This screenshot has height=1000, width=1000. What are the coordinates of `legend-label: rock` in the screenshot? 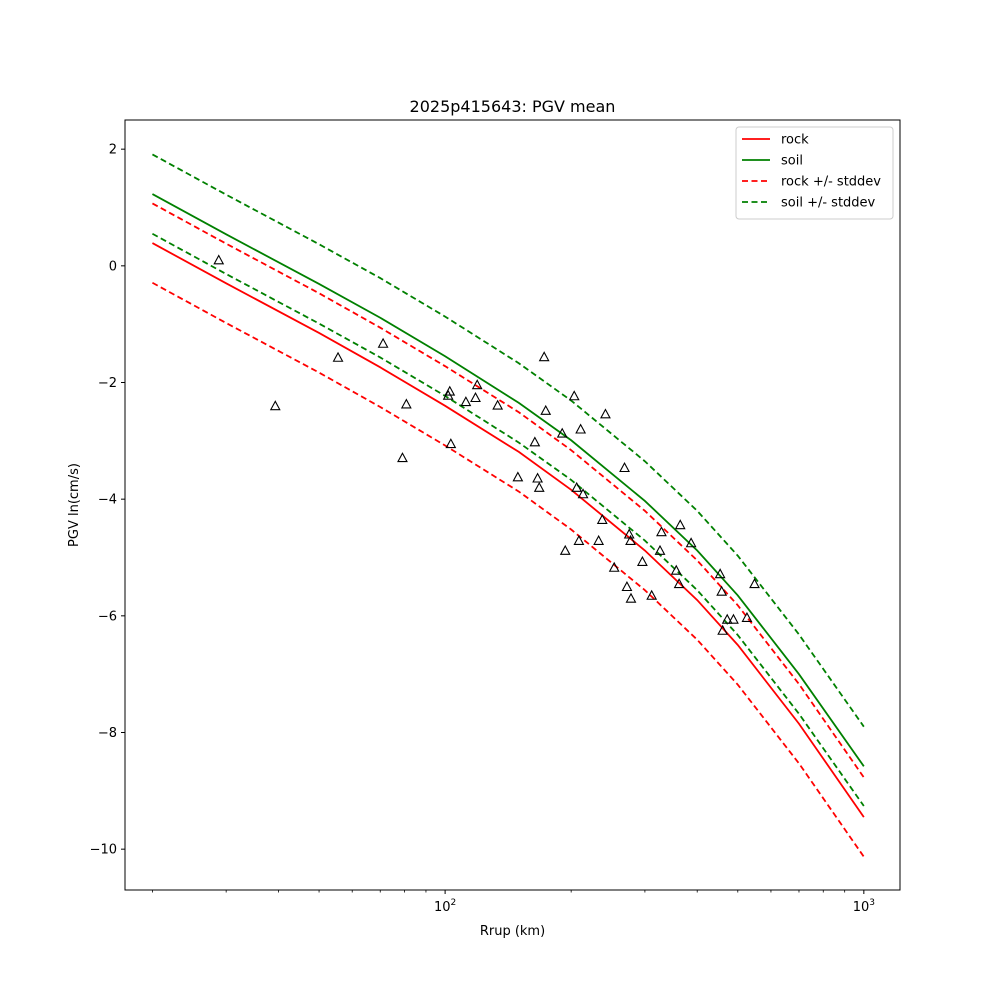 It's located at (795, 140).